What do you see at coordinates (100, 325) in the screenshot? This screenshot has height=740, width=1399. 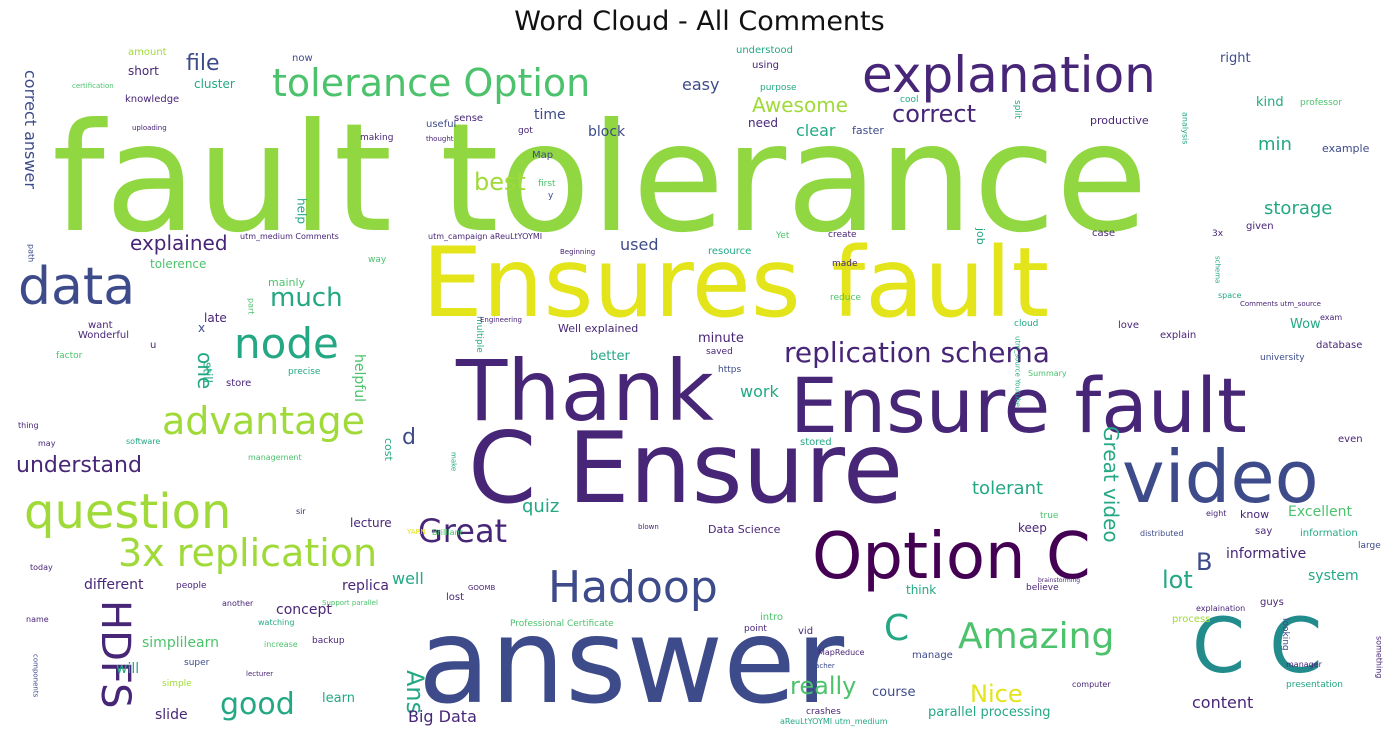 I see `word-want: want` at bounding box center [100, 325].